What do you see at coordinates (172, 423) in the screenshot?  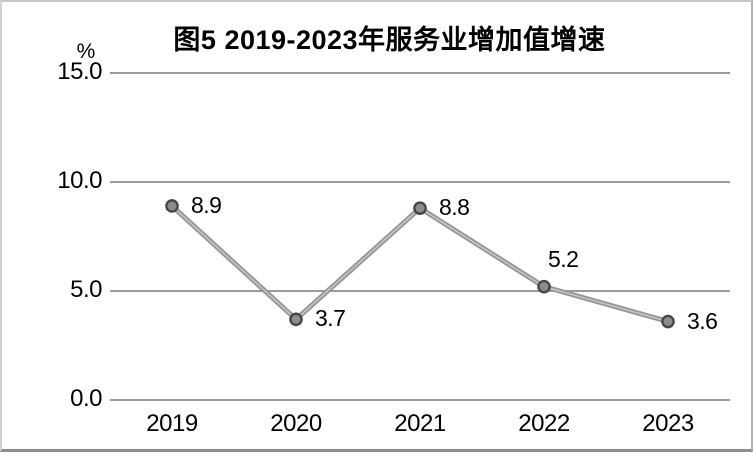 I see `x-tick-label-2019: 2019` at bounding box center [172, 423].